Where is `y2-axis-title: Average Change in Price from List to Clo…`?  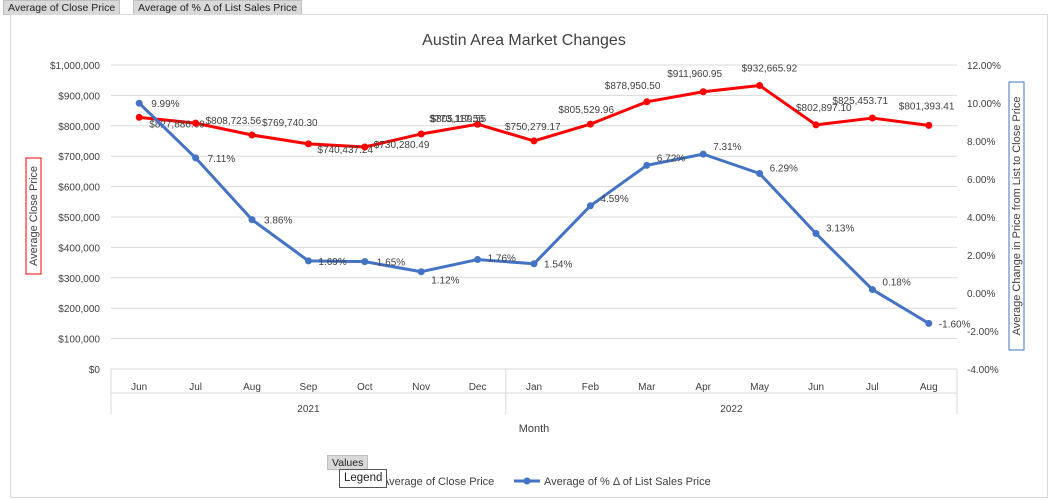 y2-axis-title: Average Change in Price from List to Clo… is located at coordinates (1017, 216).